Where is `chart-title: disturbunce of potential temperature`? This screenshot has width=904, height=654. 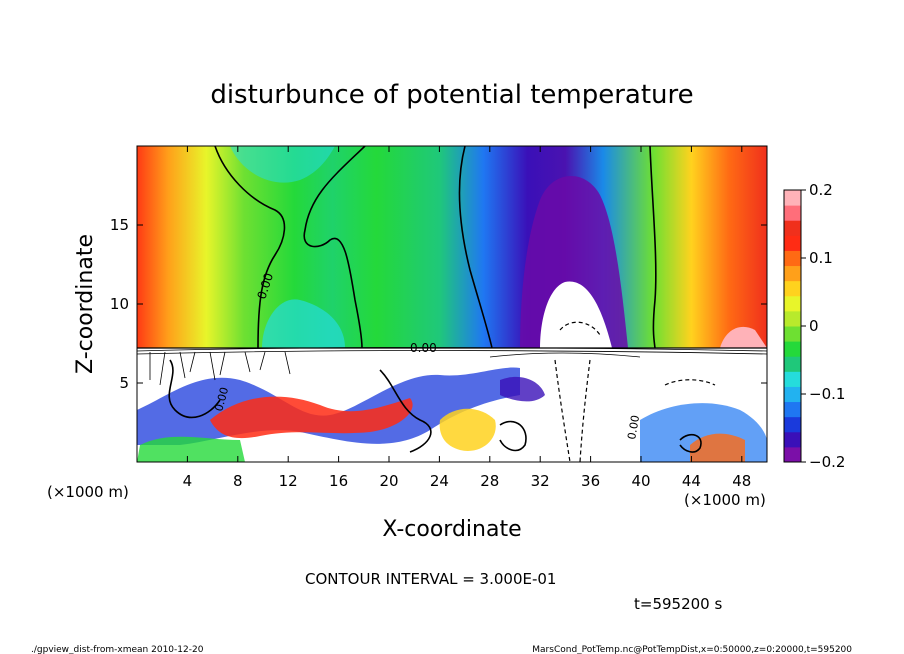 chart-title: disturbunce of potential temperature is located at coordinates (451, 95).